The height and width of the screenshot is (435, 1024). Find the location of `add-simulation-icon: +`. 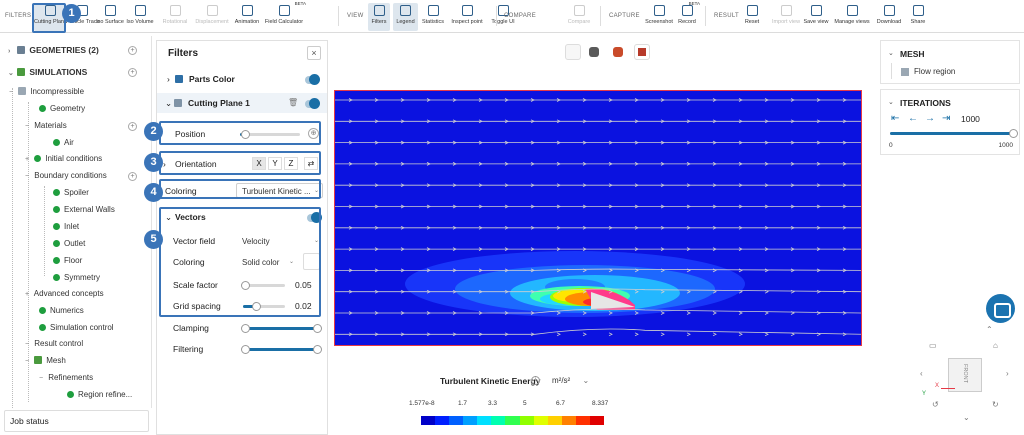

add-simulation-icon: + is located at coordinates (132, 72).